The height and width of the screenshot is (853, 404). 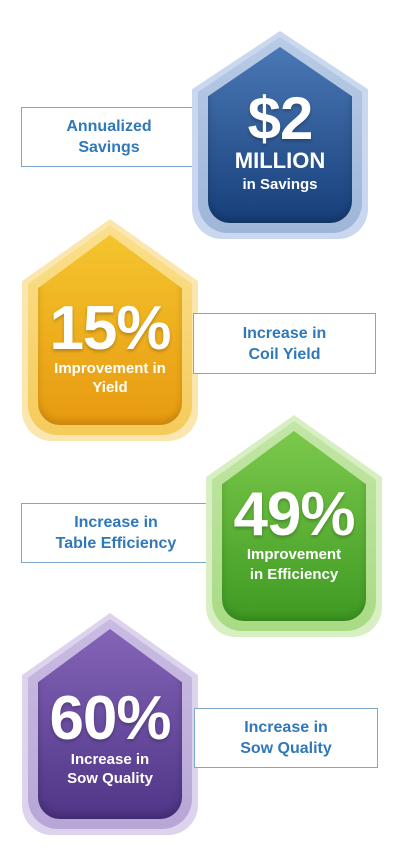 I want to click on card-sow-quality: 60% Increase in Sow Quality, so click(x=110, y=724).